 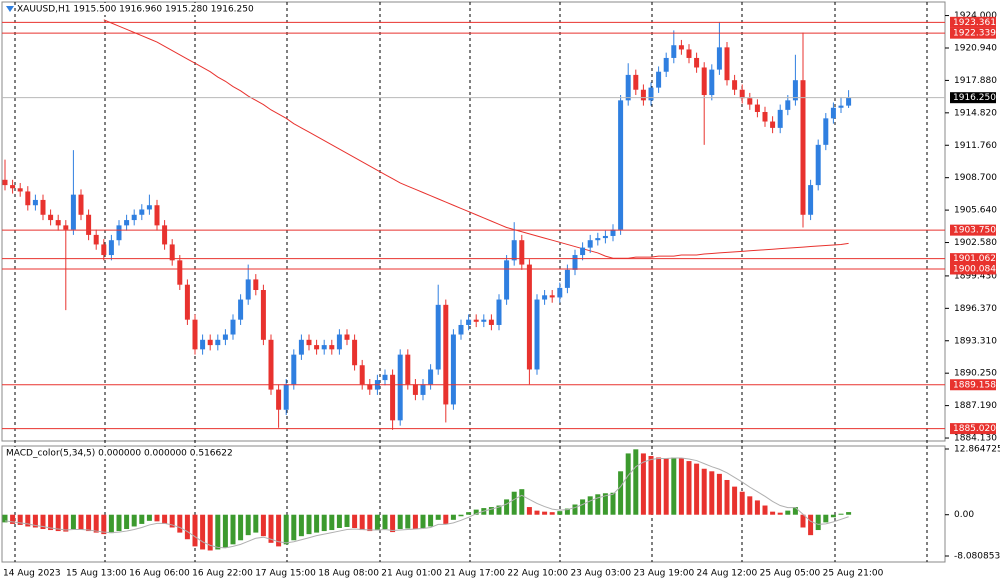 I want to click on y-tick-label: 1911.760, so click(x=975, y=146).